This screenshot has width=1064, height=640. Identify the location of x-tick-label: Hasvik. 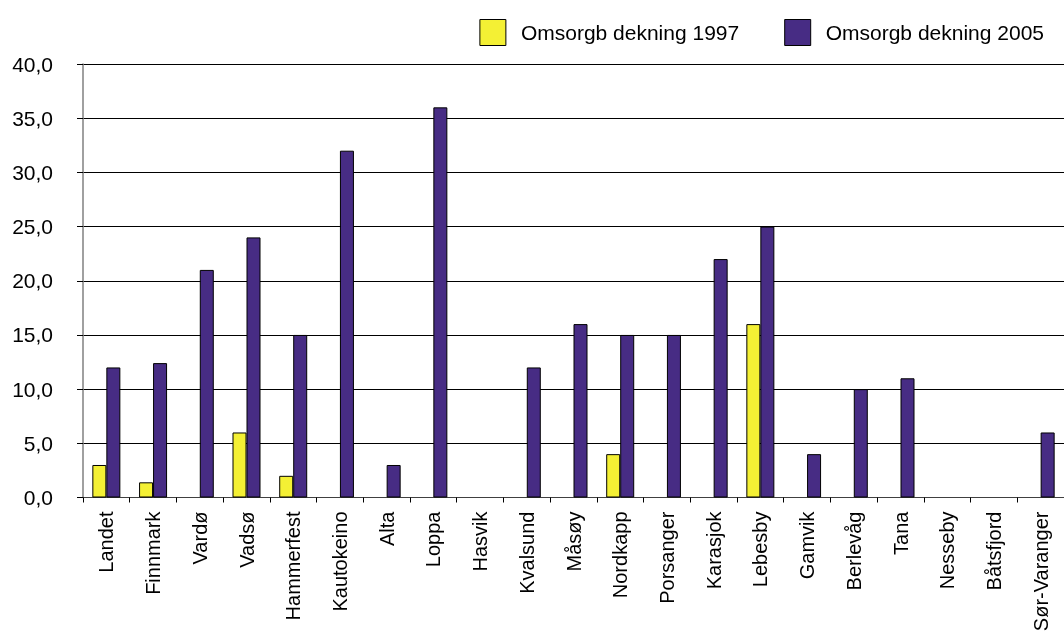
(480, 541).